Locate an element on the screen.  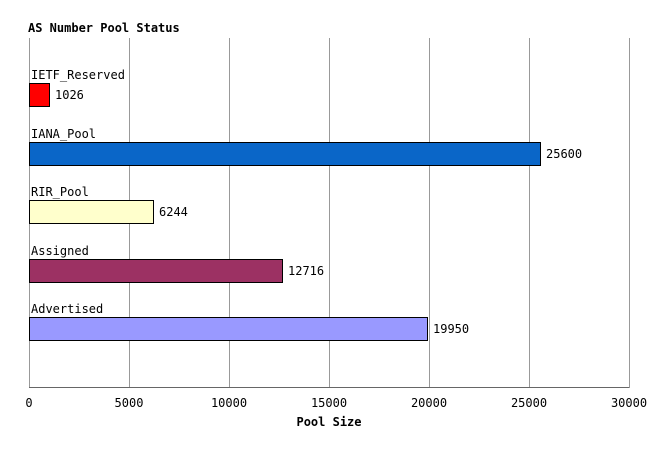
bar-value-label: 1026 is located at coordinates (69, 95).